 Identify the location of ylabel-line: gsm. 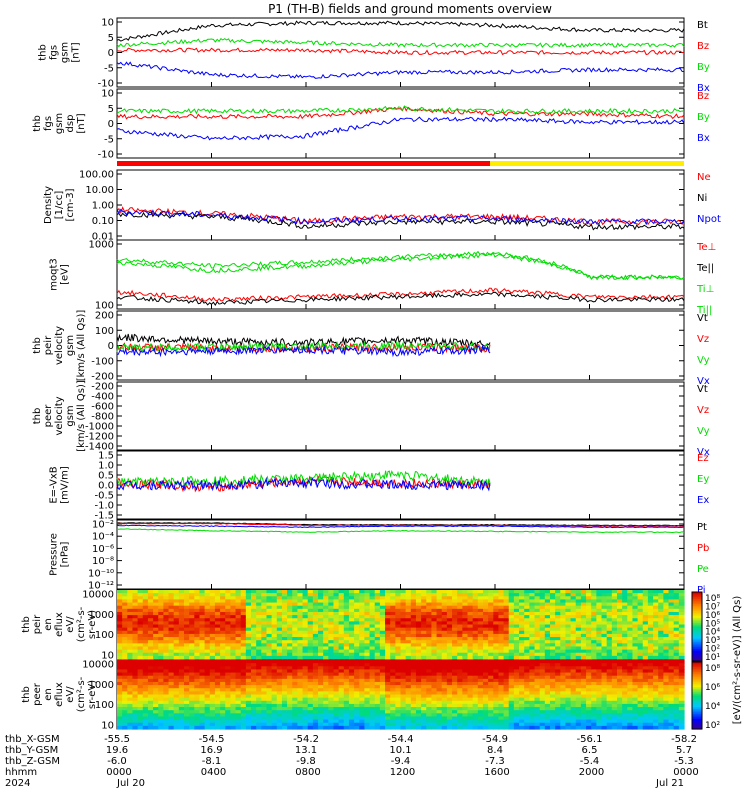
(70, 415).